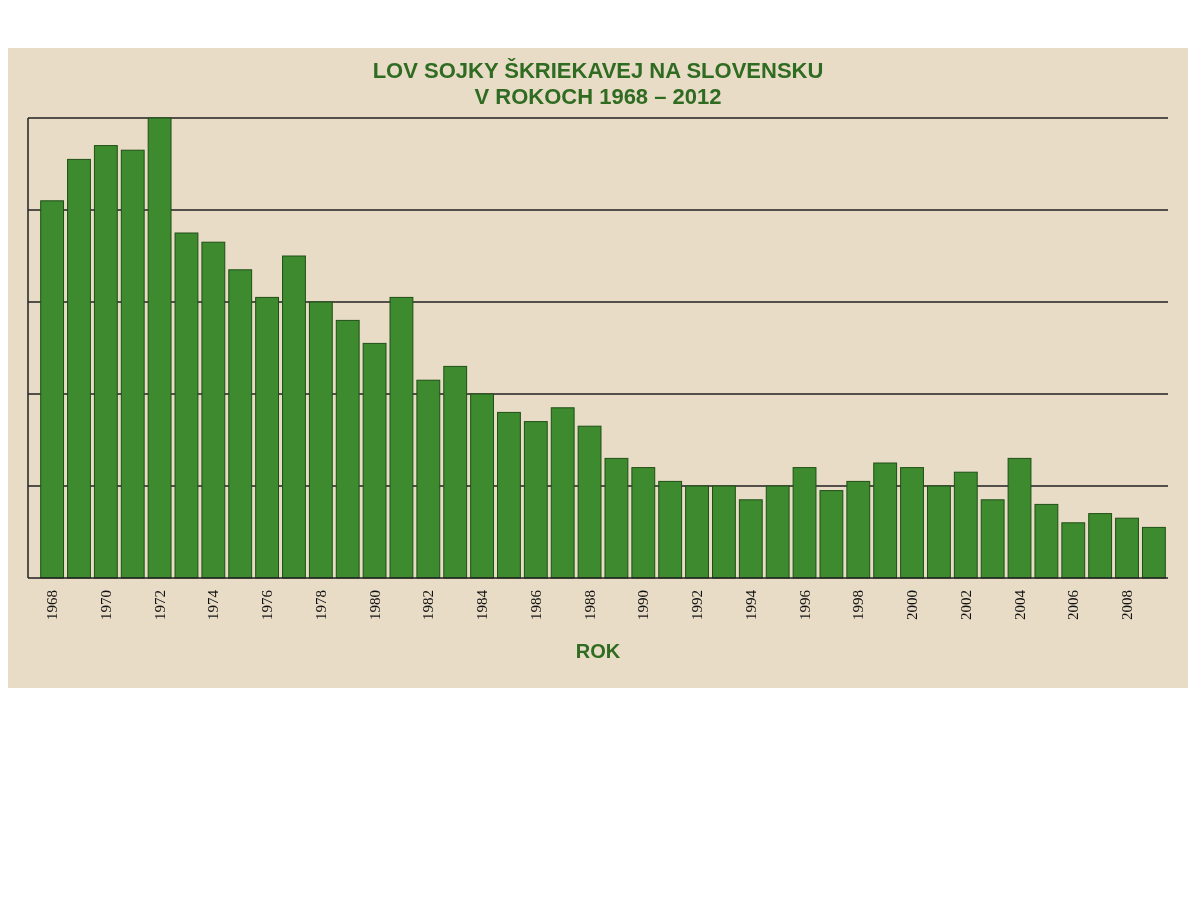 Image resolution: width=1200 pixels, height=900 pixels. I want to click on x-tick-label: 1980, so click(374, 605).